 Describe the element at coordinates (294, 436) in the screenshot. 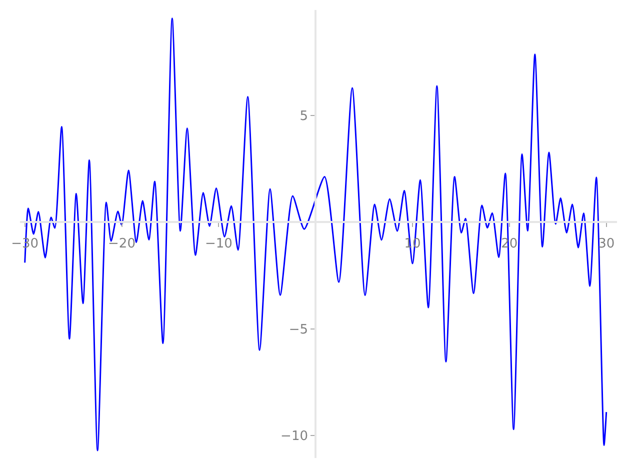

I see `y-tick-label: −10` at that location.